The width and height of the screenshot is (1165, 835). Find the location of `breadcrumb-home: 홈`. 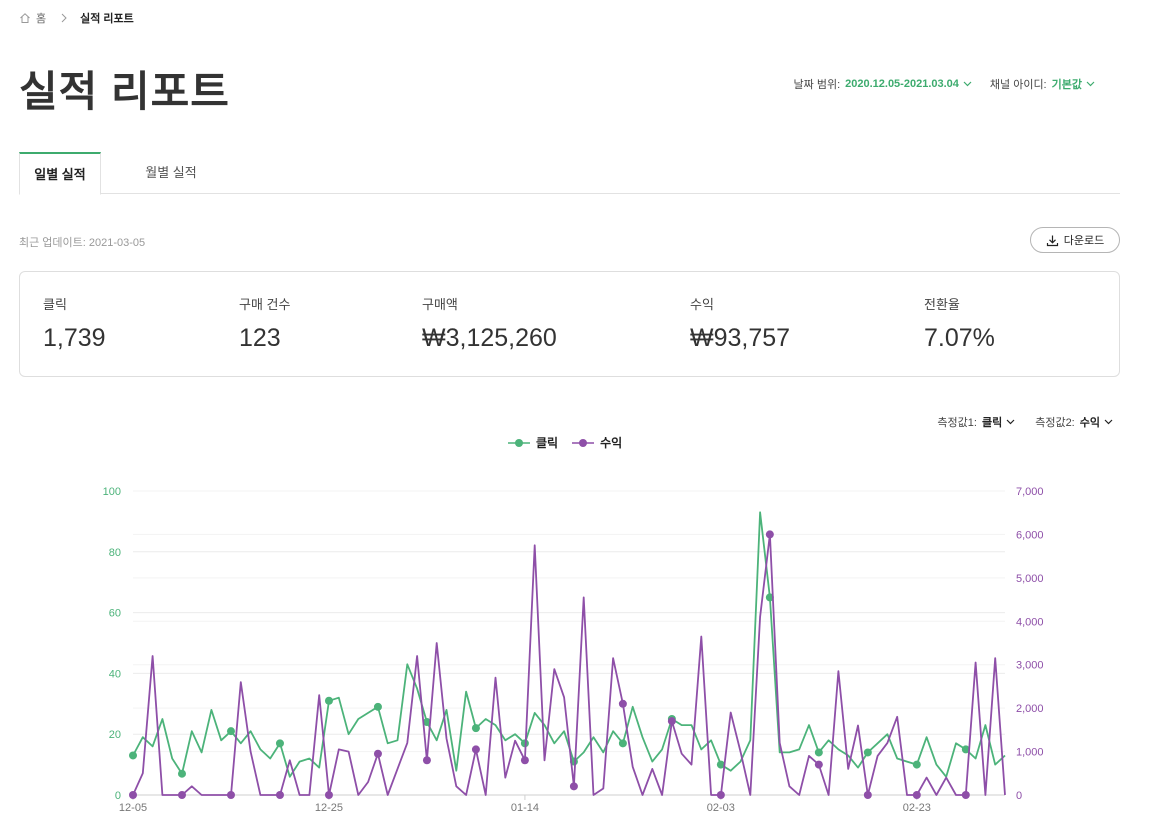

breadcrumb-home: 홈 is located at coordinates (41, 19).